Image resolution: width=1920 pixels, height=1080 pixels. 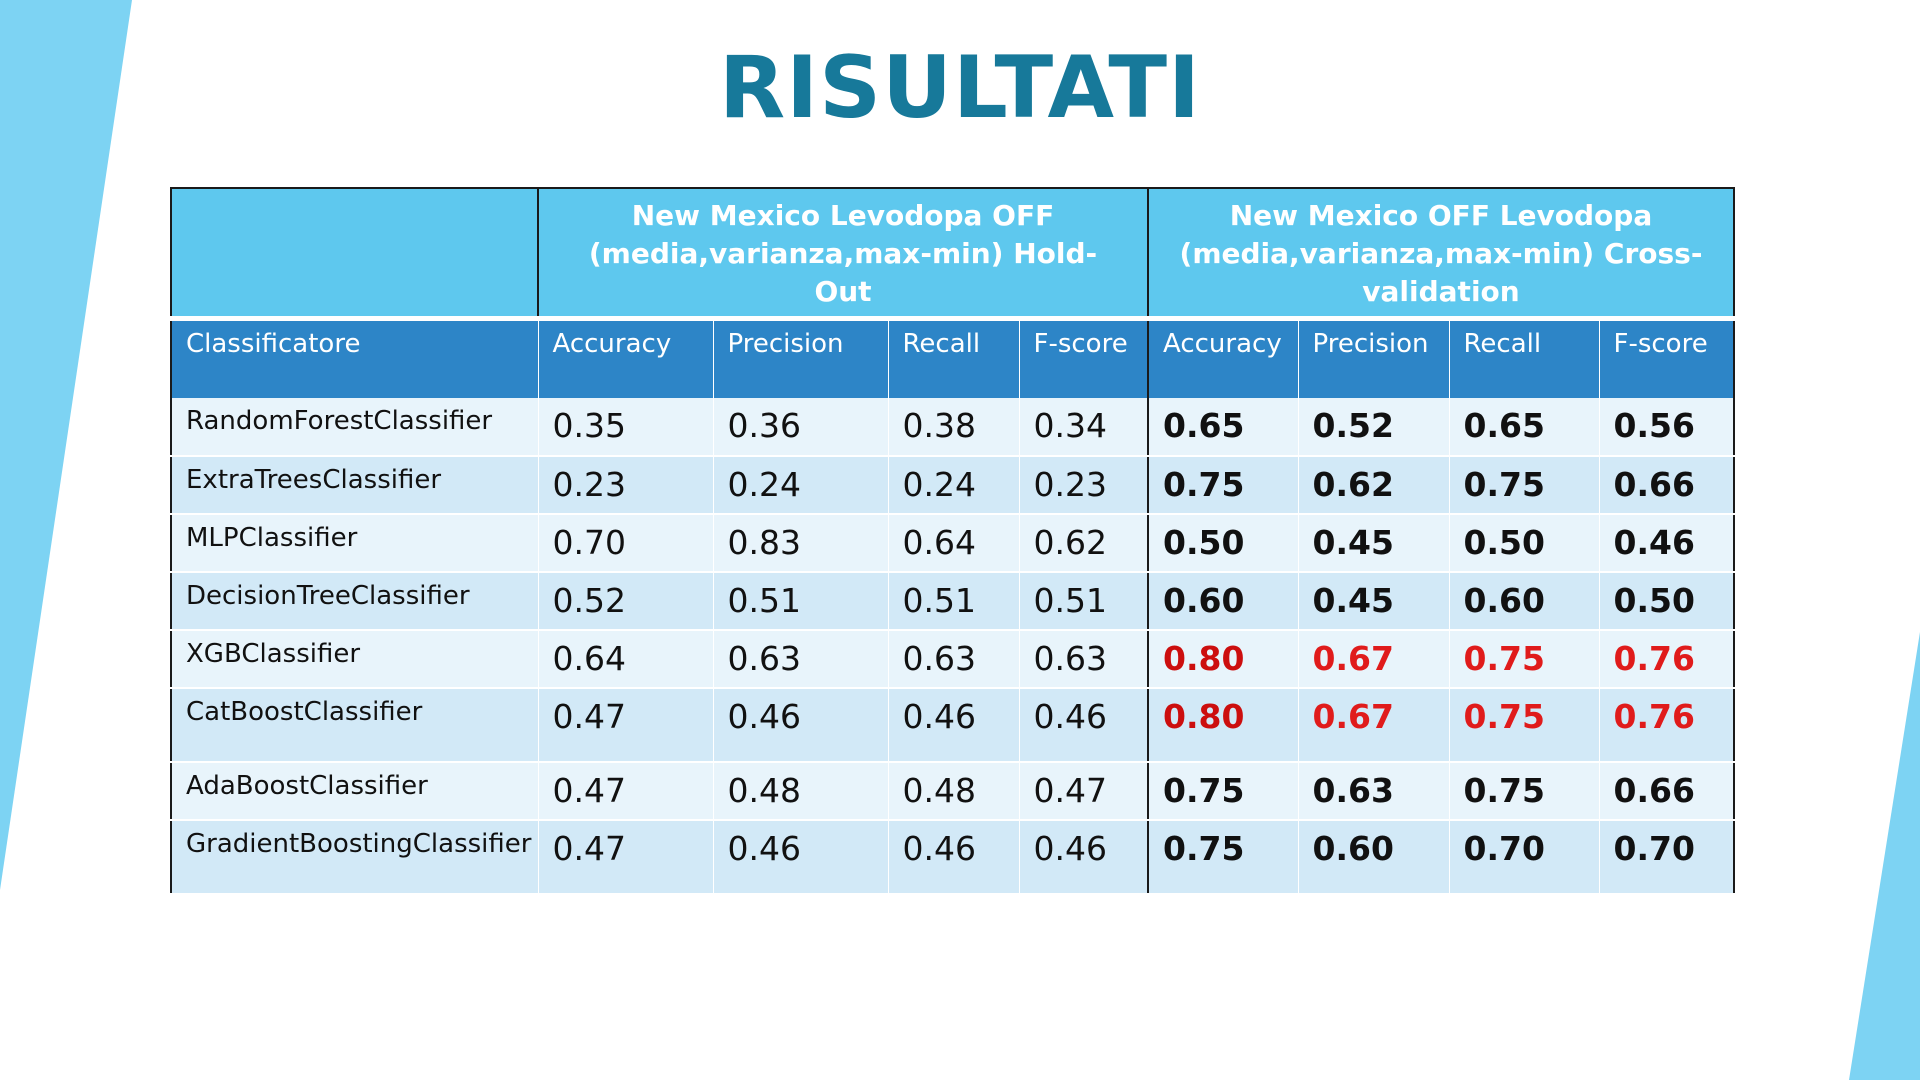 I want to click on holdout-fscore-cell: 0.47, so click(x=1083, y=791).